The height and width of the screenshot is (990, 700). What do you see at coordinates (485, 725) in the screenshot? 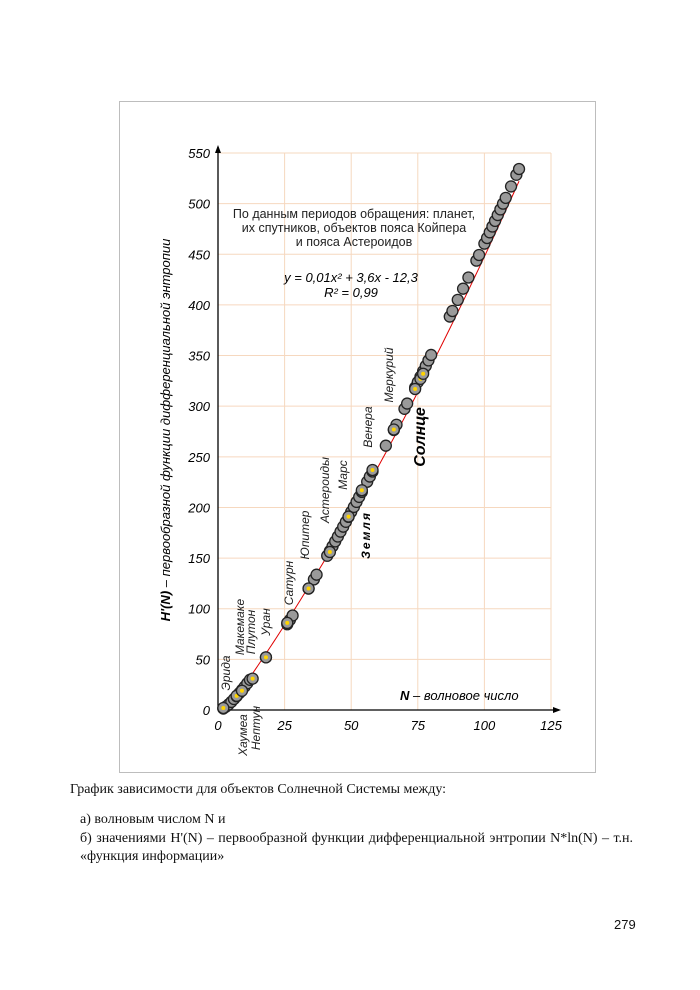
I see `x-tick-label: 100` at bounding box center [485, 725].